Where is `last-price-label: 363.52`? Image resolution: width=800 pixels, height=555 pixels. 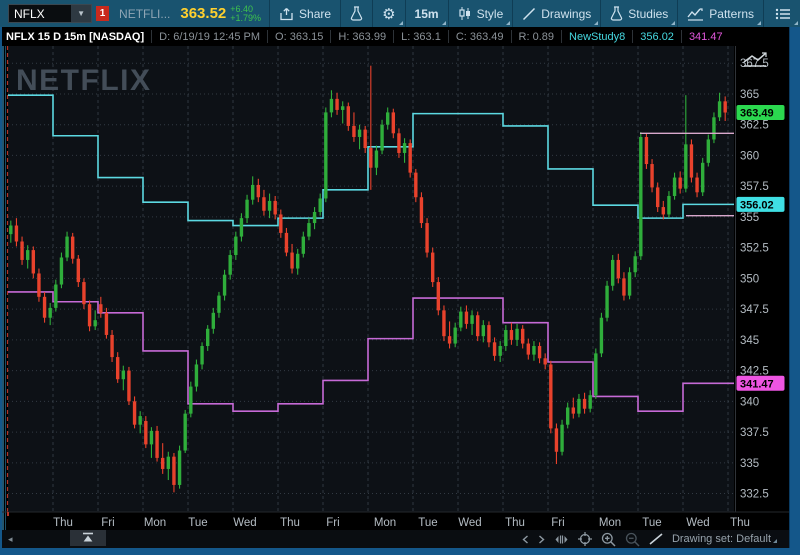
last-price-label: 363.52 is located at coordinates (203, 13).